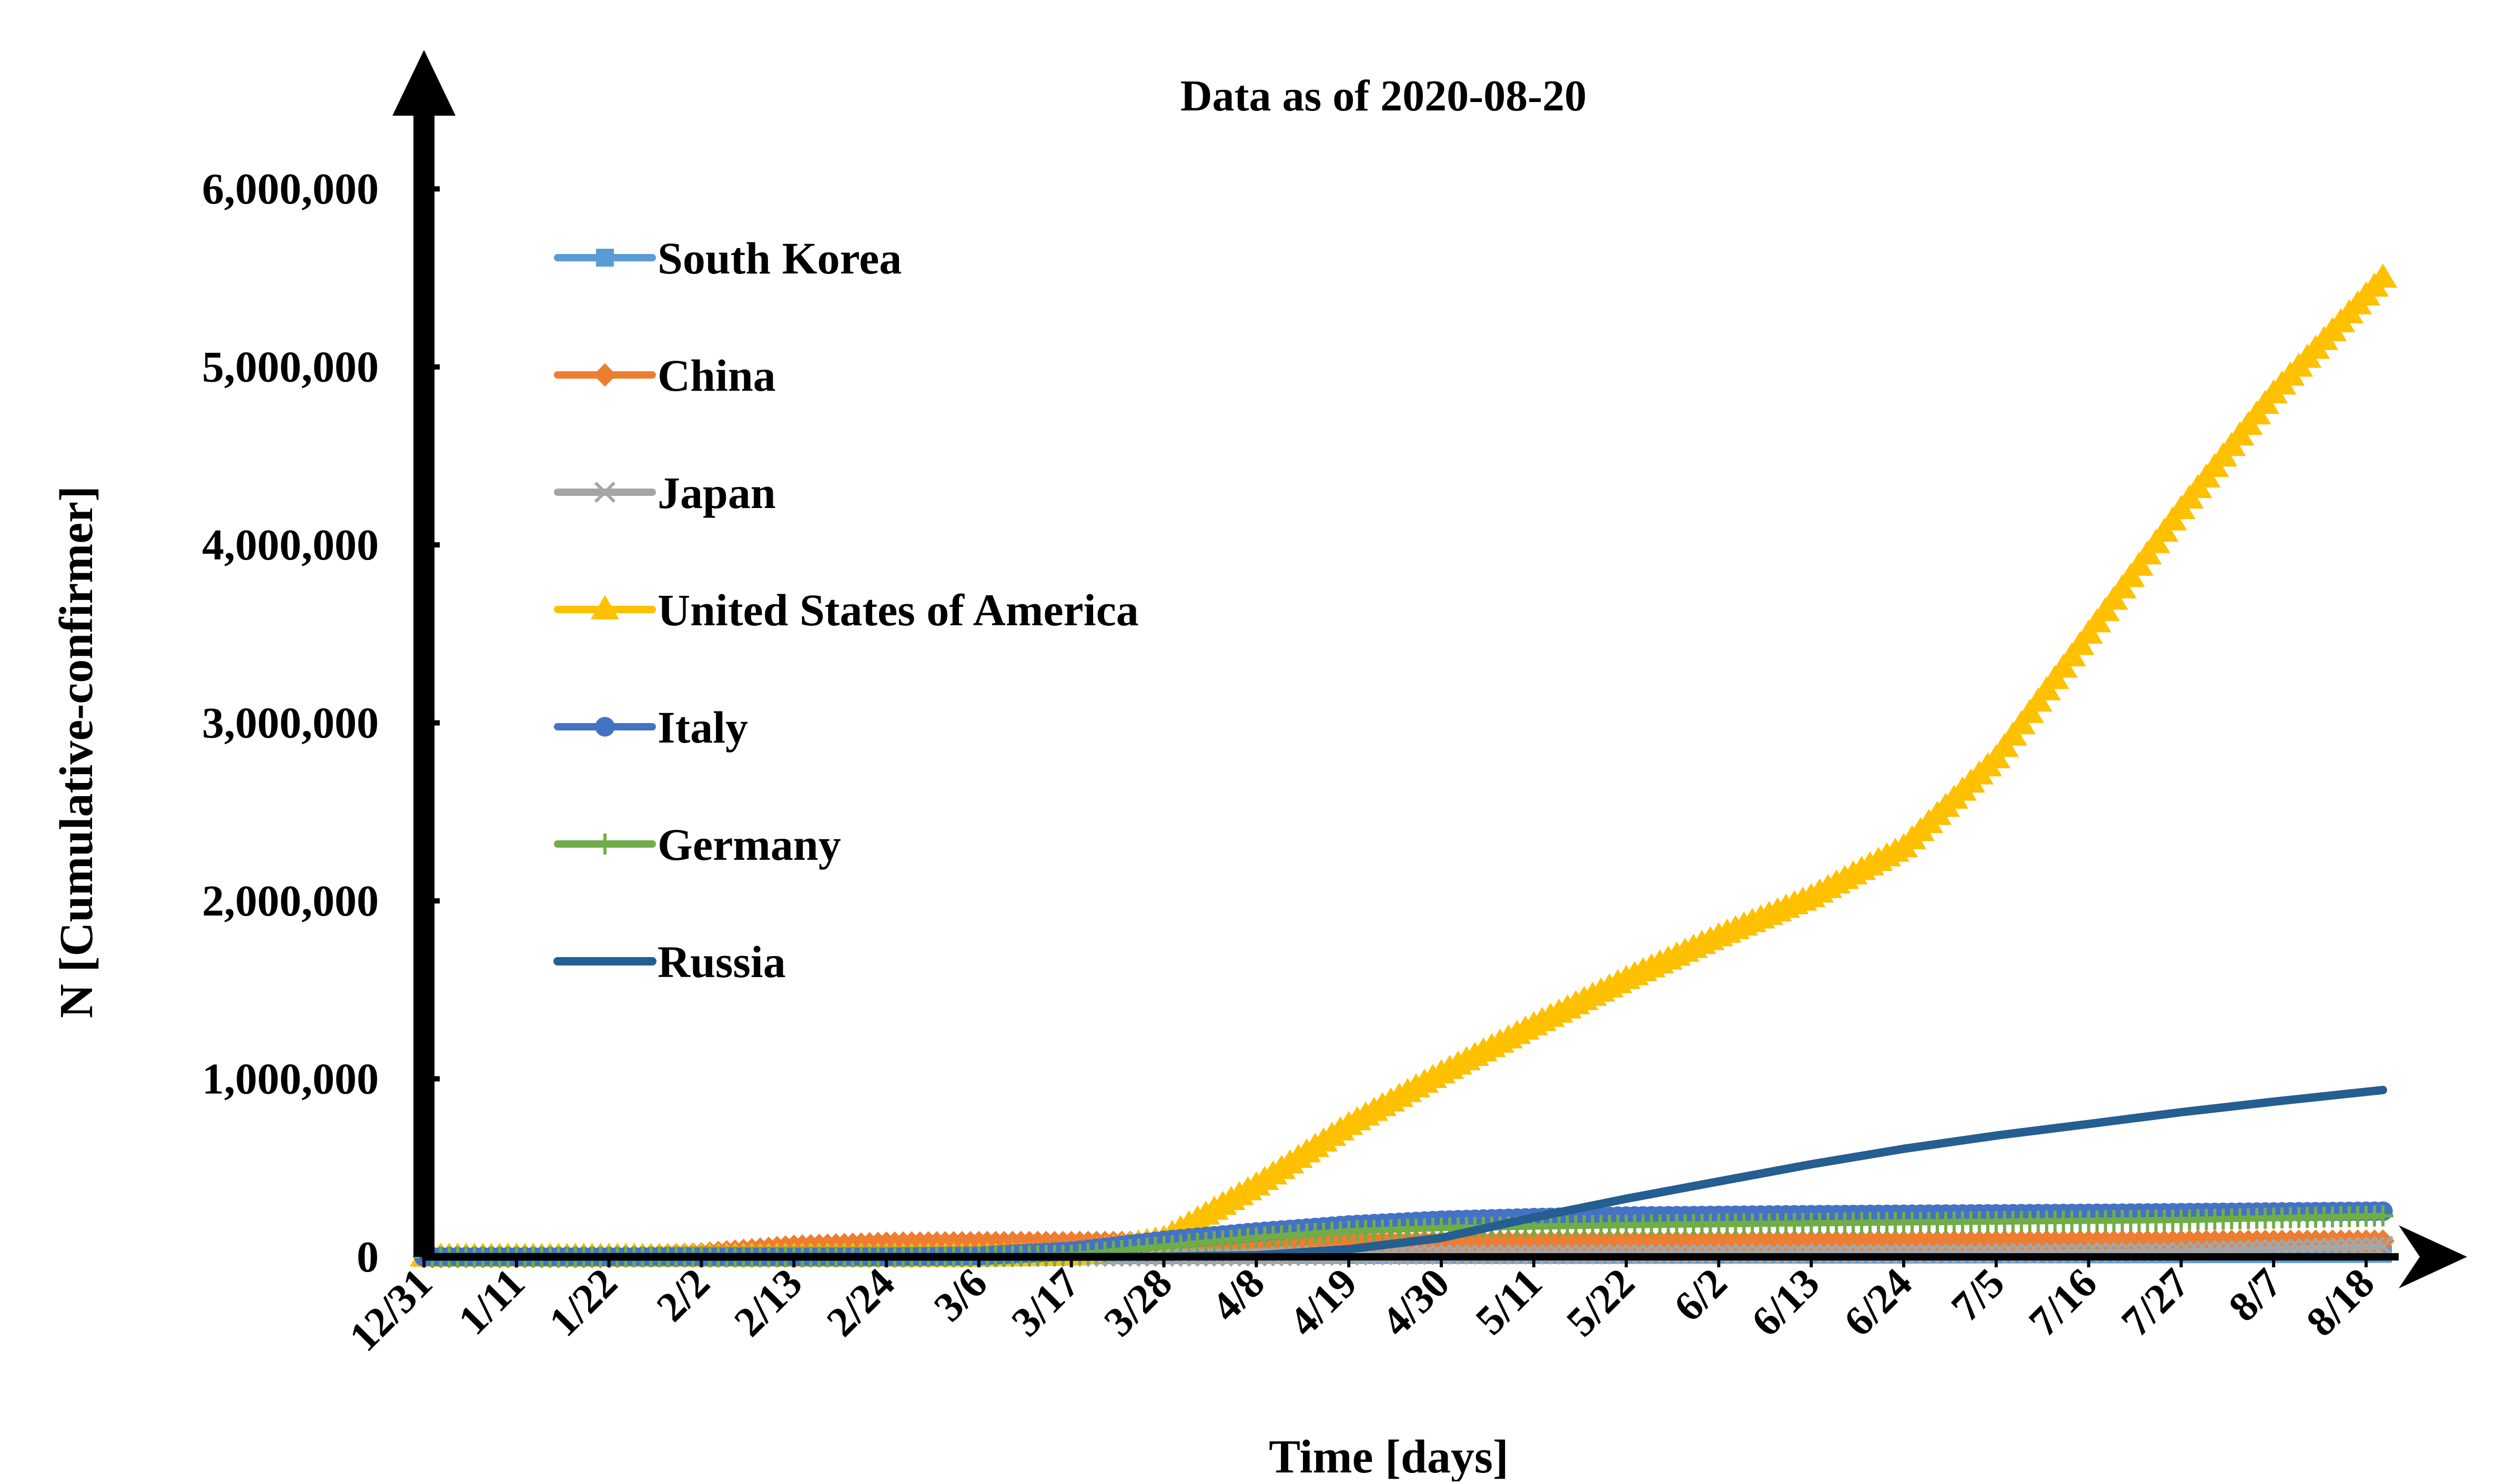  What do you see at coordinates (584, 1303) in the screenshot?
I see `x-tick-label: 1/22` at bounding box center [584, 1303].